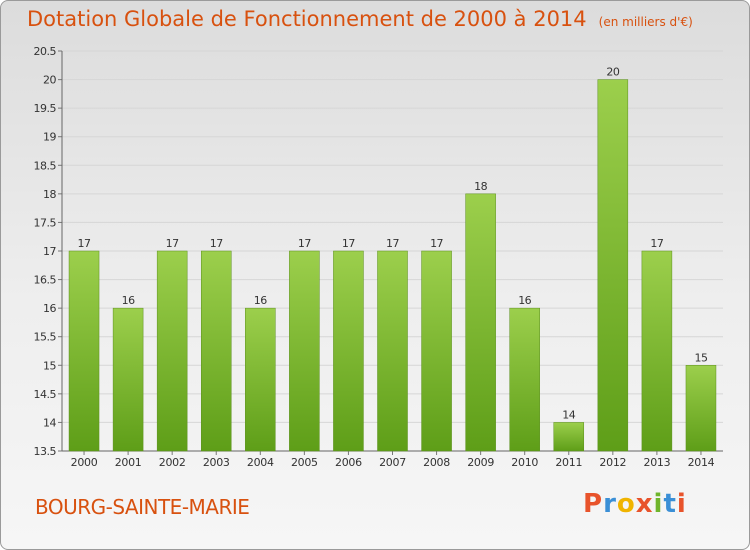 The width and height of the screenshot is (750, 550). Describe the element at coordinates (348, 243) in the screenshot. I see `data-label-2006: 17` at that location.